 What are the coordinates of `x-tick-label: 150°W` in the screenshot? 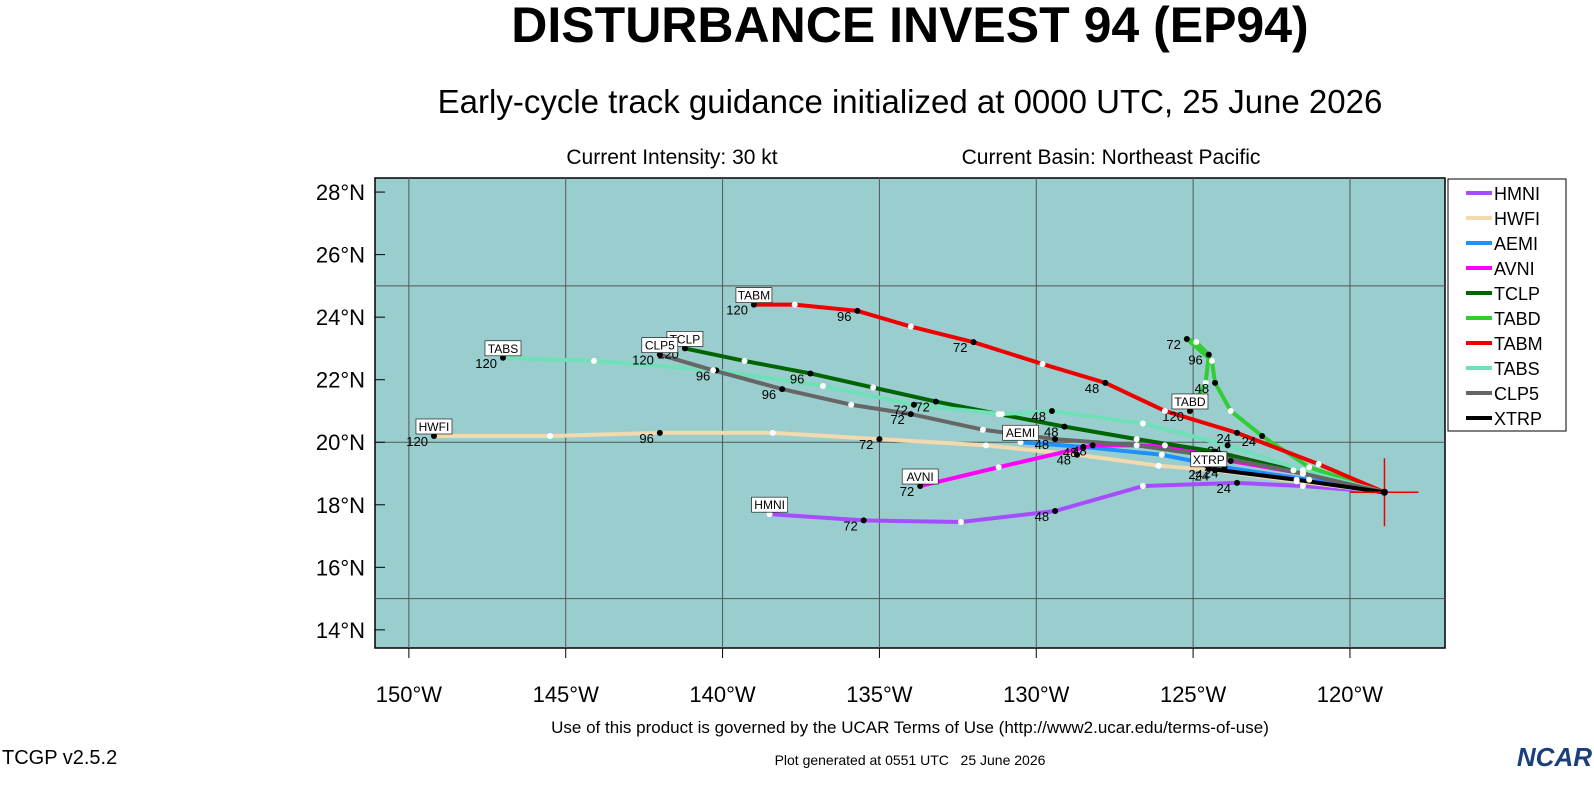 It's located at (409, 694).